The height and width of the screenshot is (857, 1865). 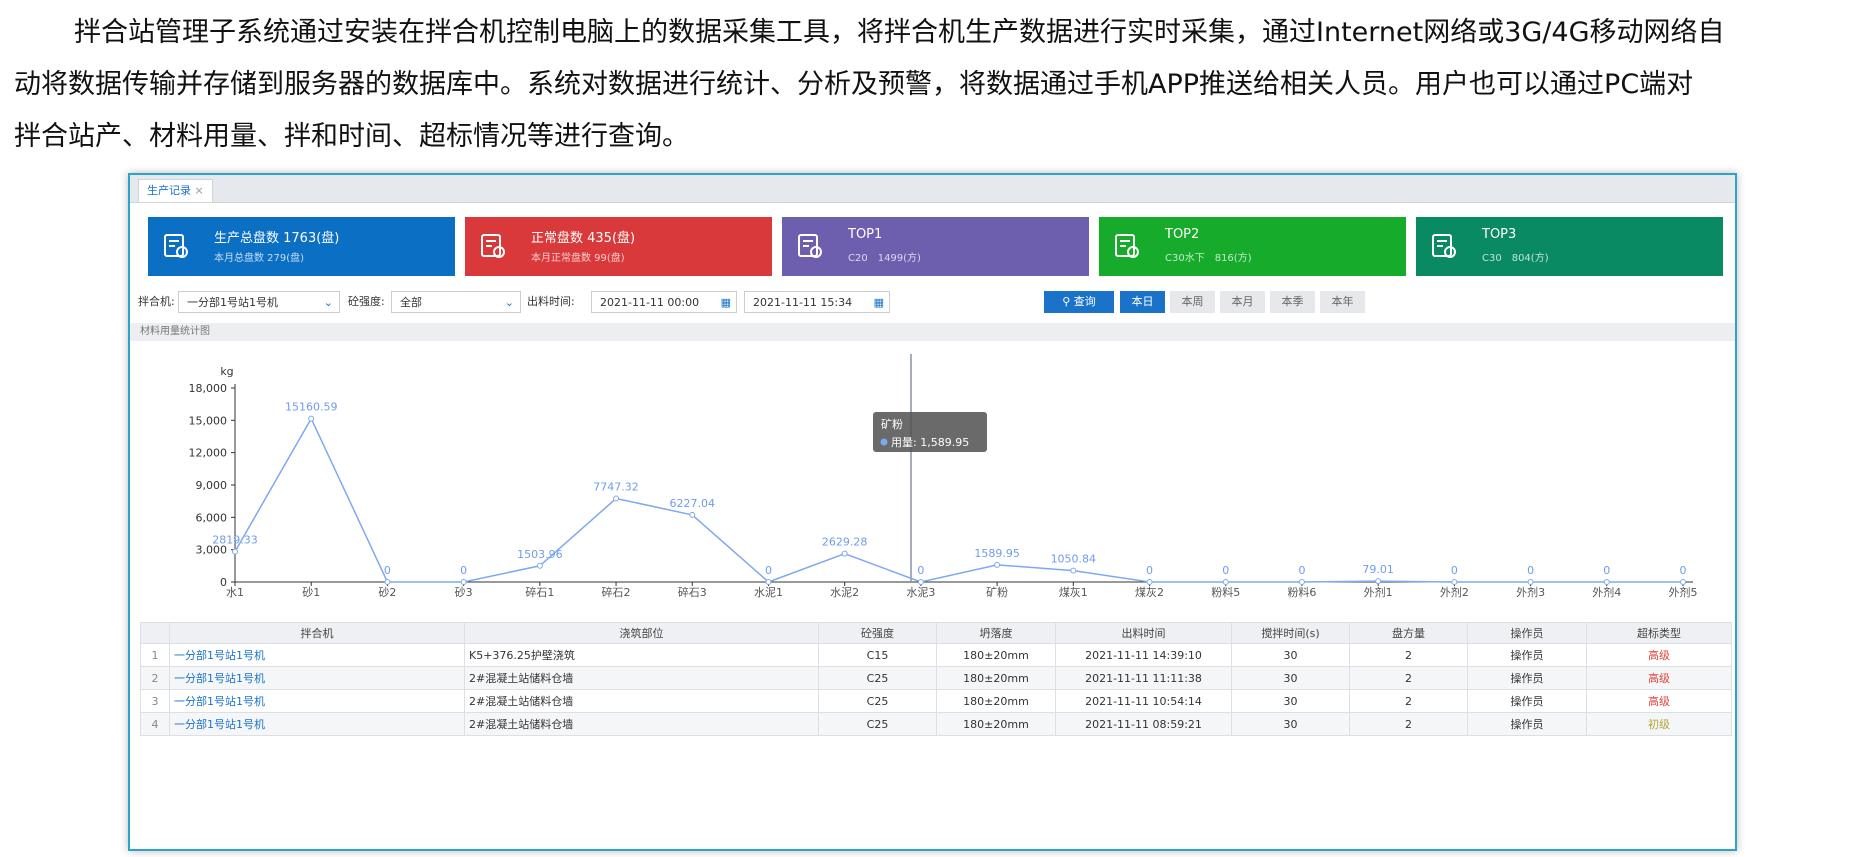 What do you see at coordinates (1182, 234) in the screenshot?
I see `card-title: TOP2` at bounding box center [1182, 234].